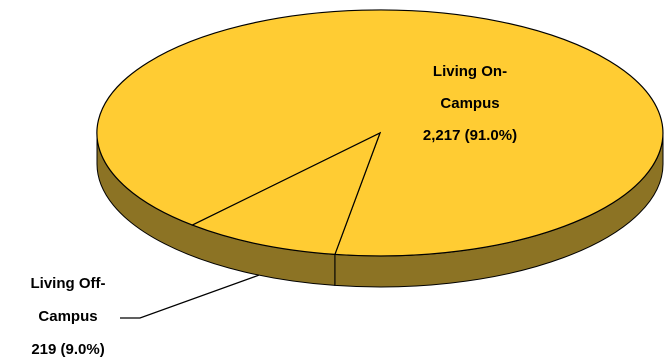 The height and width of the screenshot is (364, 672). What do you see at coordinates (190, 296) in the screenshot?
I see `leader-line-off-campus` at bounding box center [190, 296].